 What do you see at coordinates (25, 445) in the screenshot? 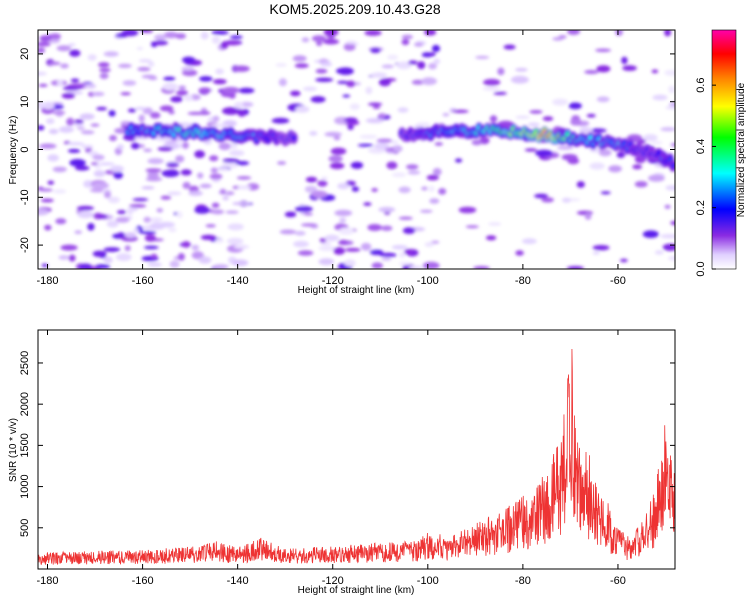
I see `y-tick-label: 1500` at bounding box center [25, 445].